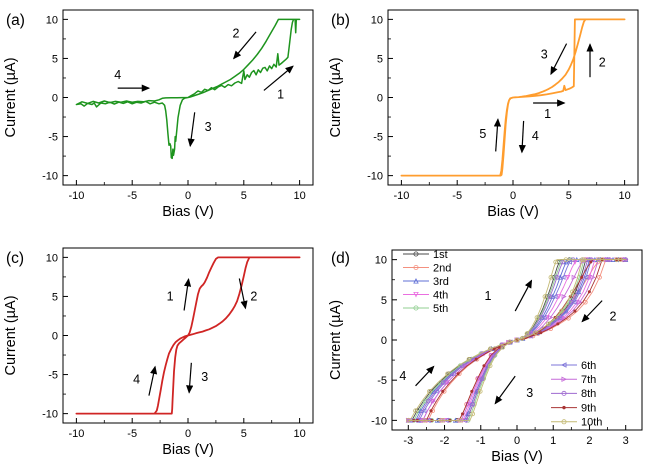 The width and height of the screenshot is (650, 476). Describe the element at coordinates (481, 441) in the screenshot. I see `x-tick-label: -1` at that location.